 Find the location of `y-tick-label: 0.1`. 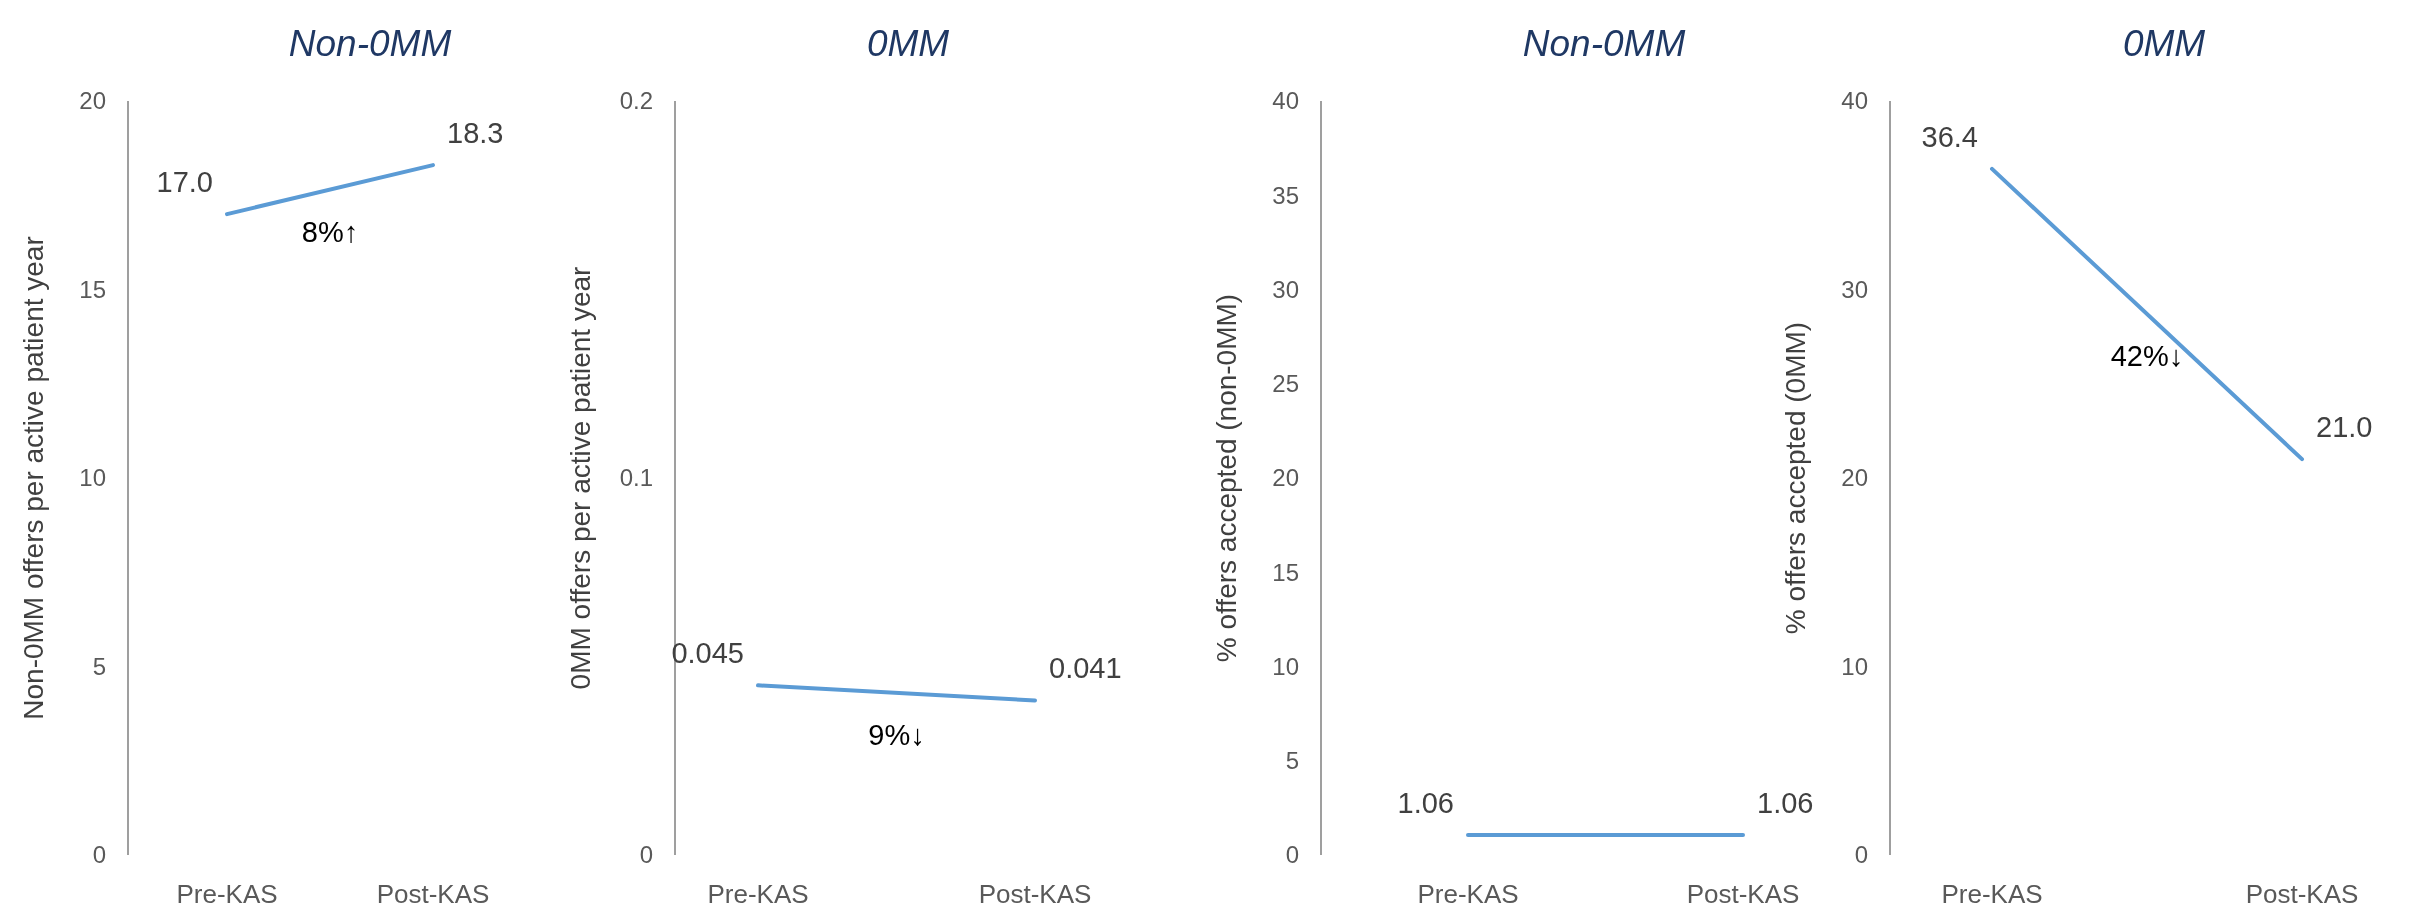

y-tick-label: 0.1 is located at coordinates (636, 478).